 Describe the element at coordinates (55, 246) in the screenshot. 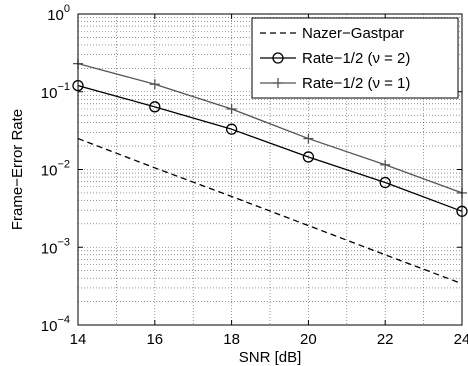

I see `y-tick-label: 10⁻³` at that location.